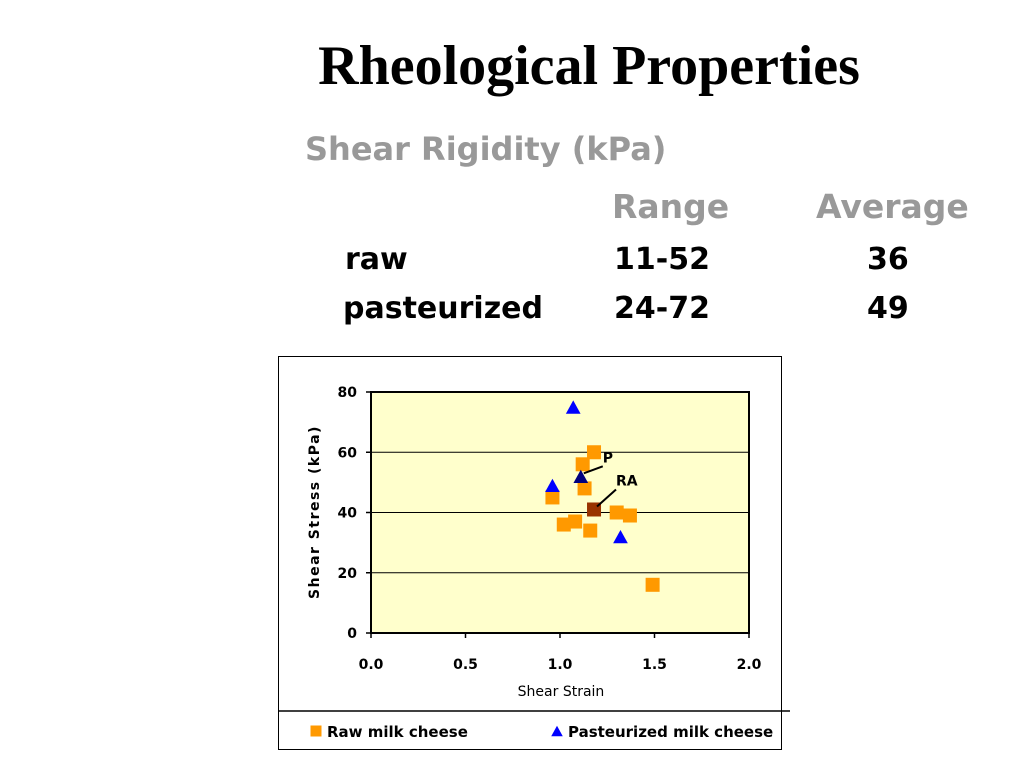 This screenshot has width=1024, height=768. Describe the element at coordinates (888, 308) in the screenshot. I see `row-average-pasteurized: 49` at that location.